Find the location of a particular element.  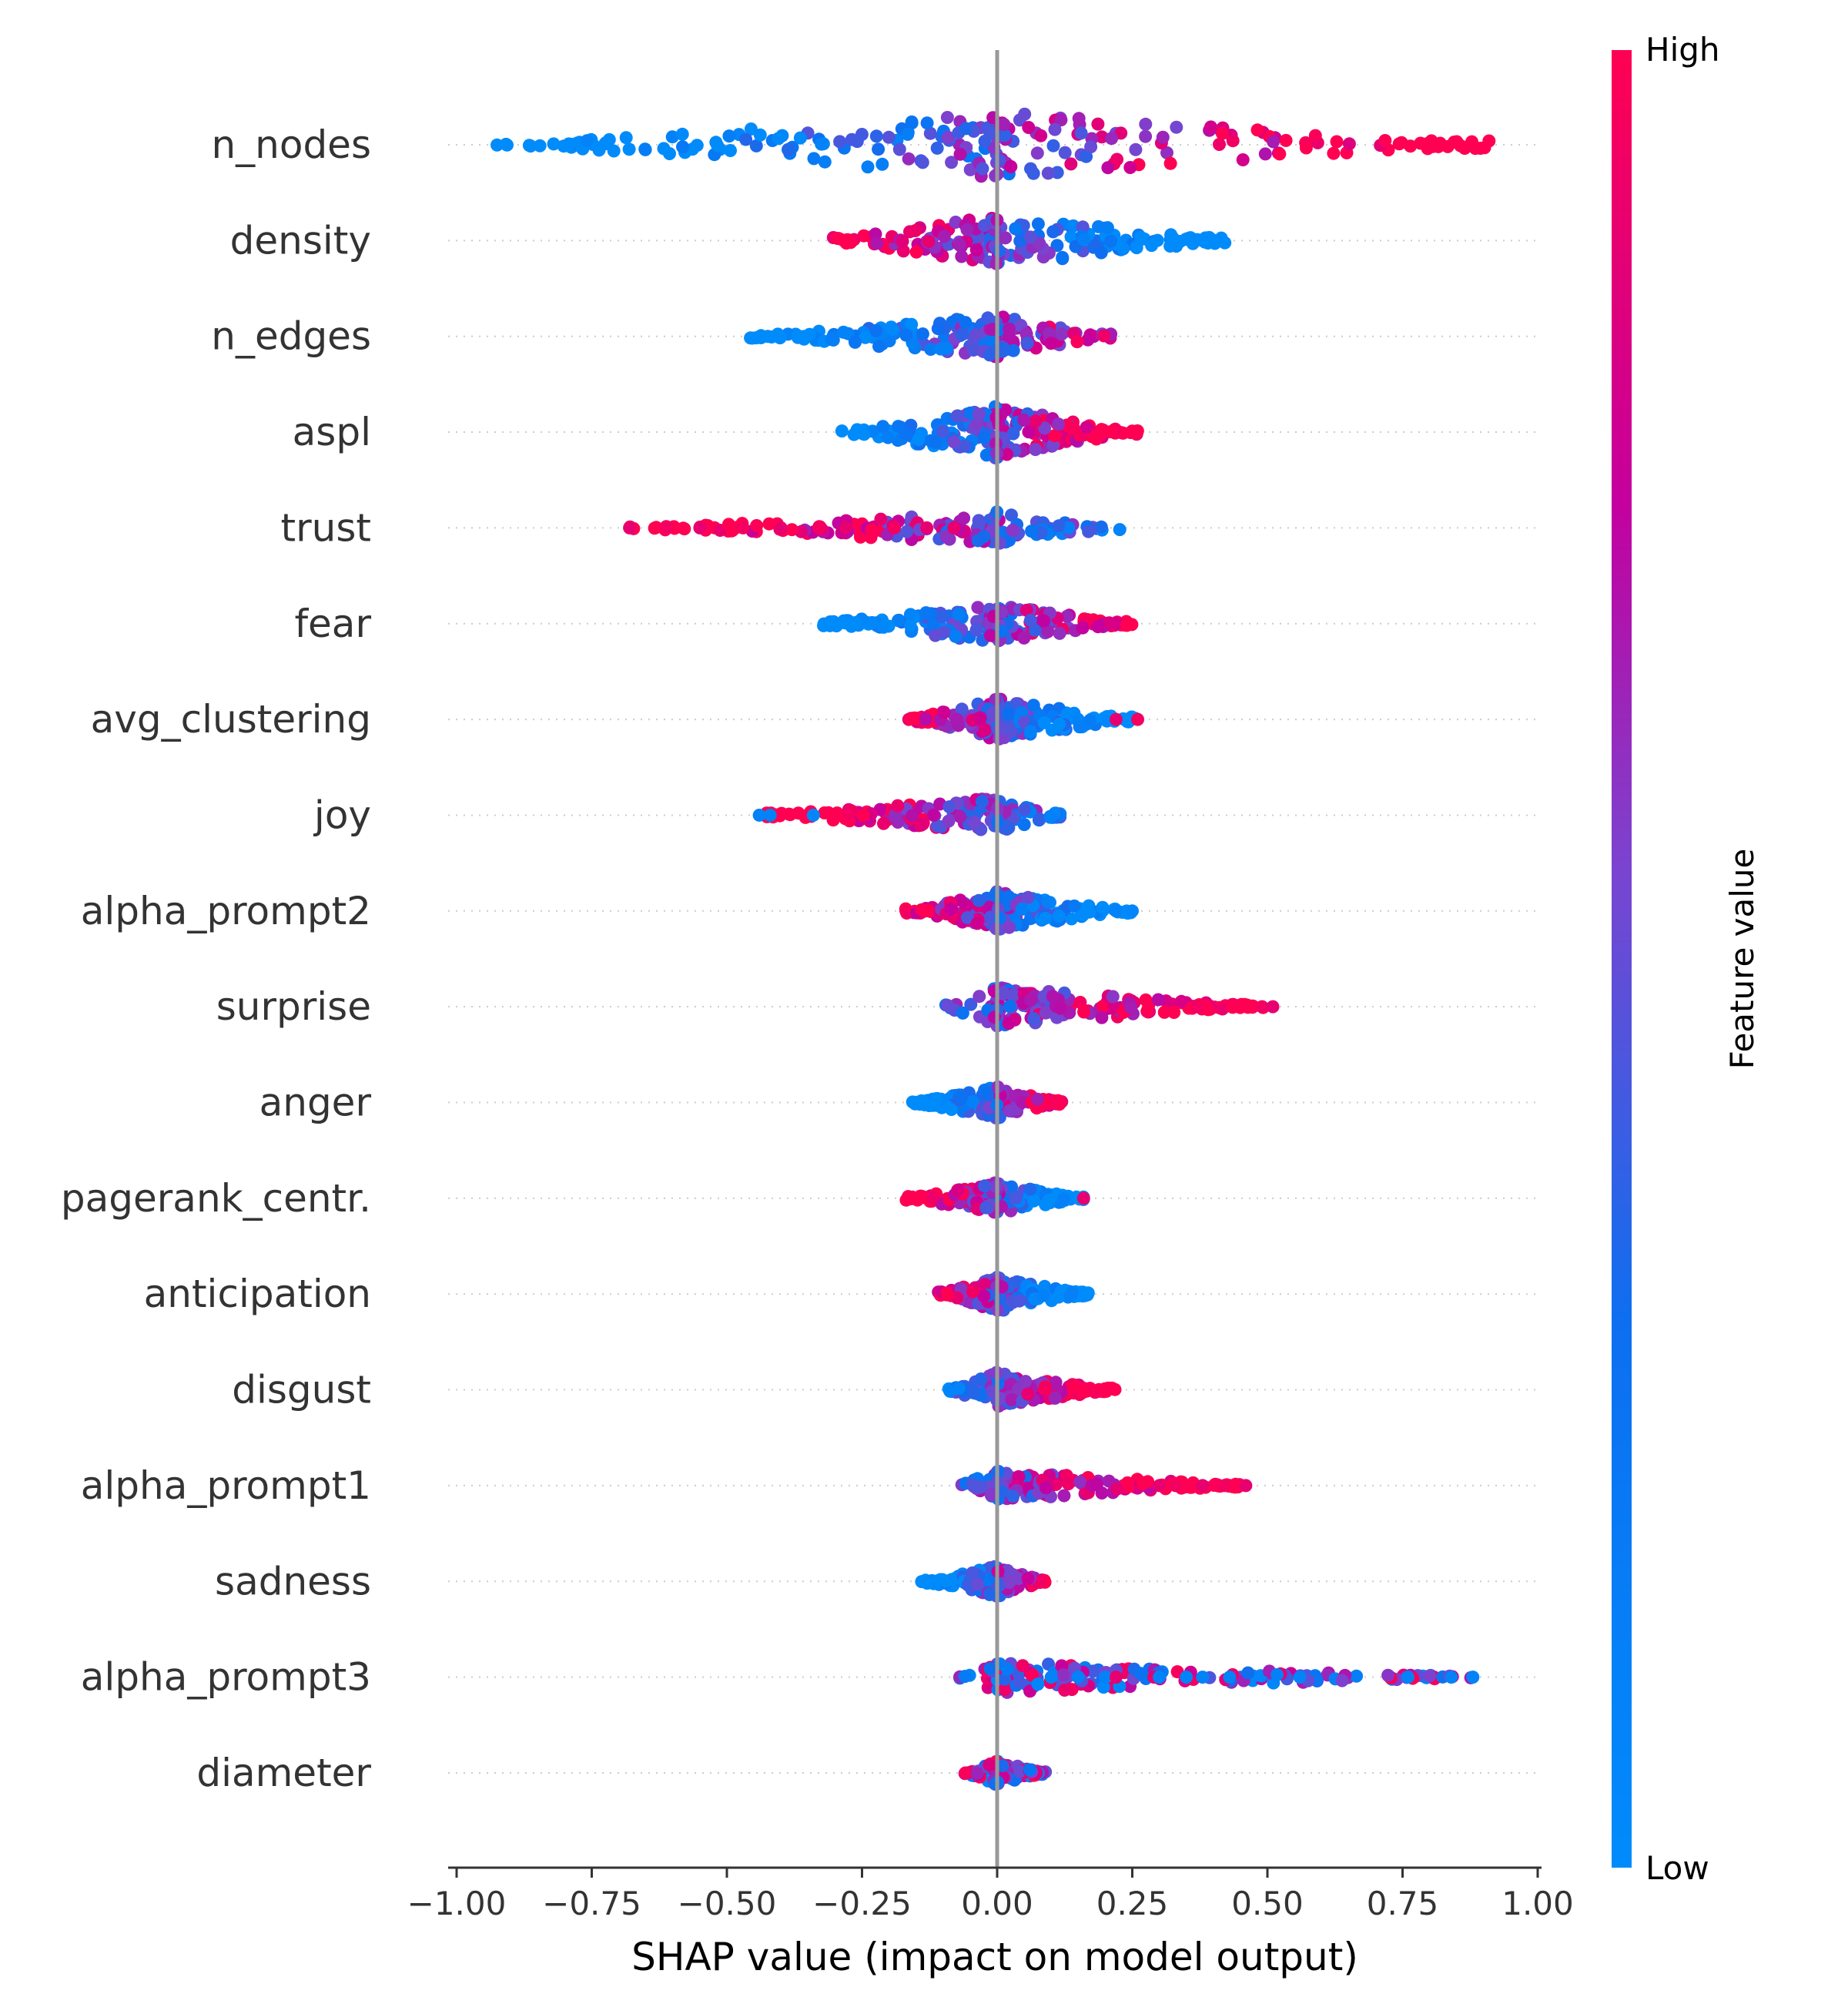

x-tick-label: 0.50 is located at coordinates (1267, 1903).